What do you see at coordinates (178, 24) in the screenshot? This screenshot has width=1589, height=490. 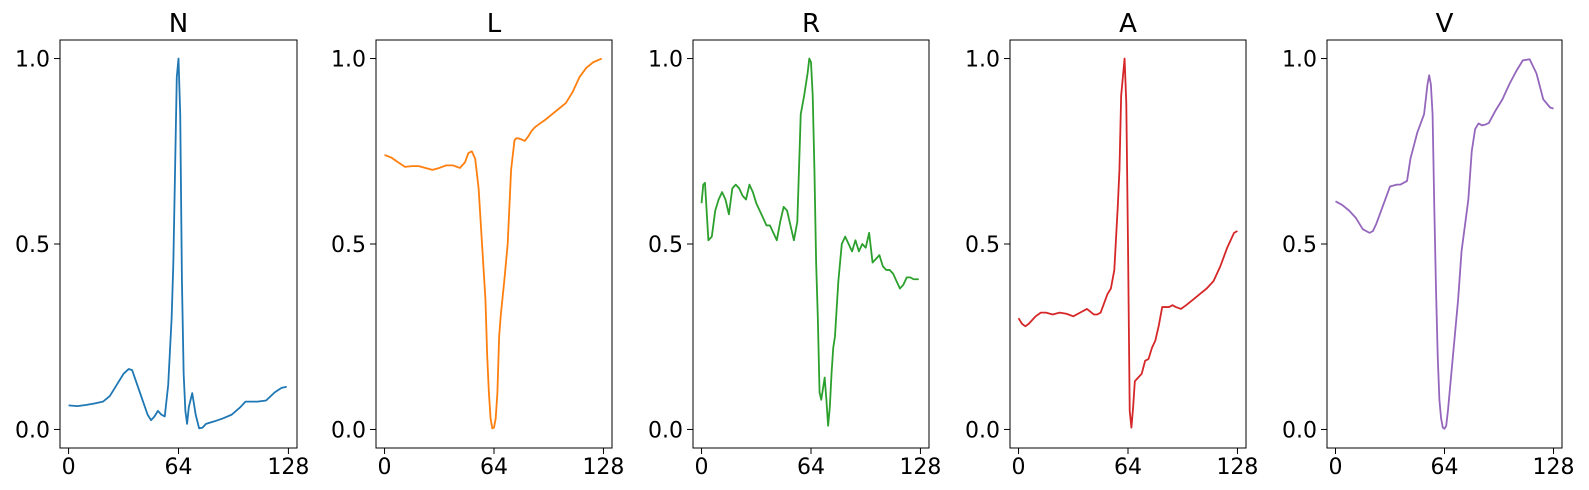 I see `panel-title: N` at bounding box center [178, 24].